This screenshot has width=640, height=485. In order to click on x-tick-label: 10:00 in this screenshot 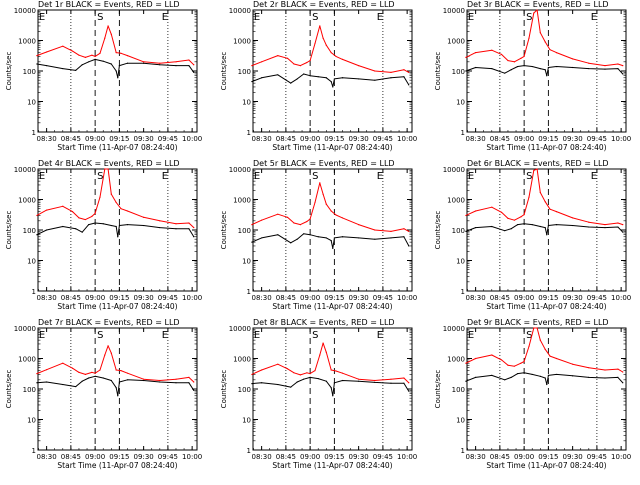, I will do `click(621, 298)`.